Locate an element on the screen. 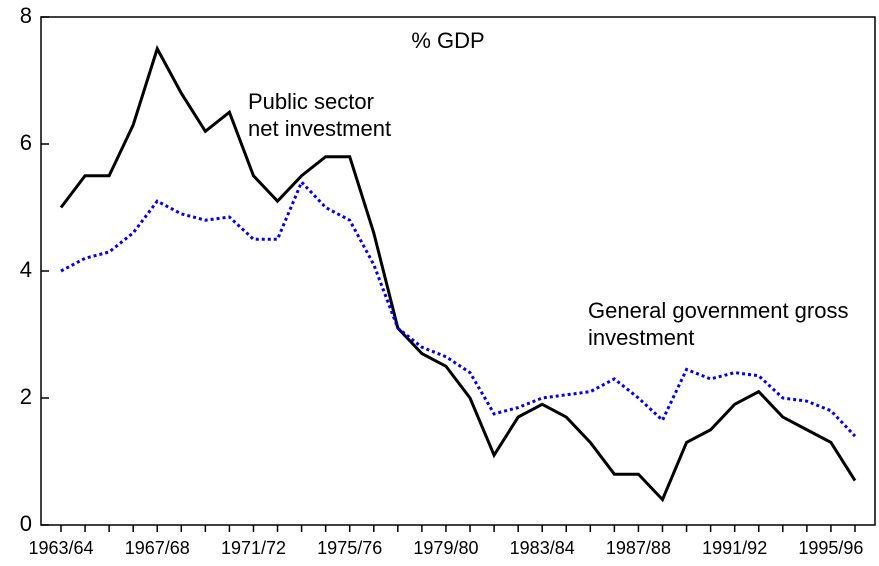 This screenshot has width=879, height=566. series-annotation: General government gross investment is located at coordinates (718, 324).